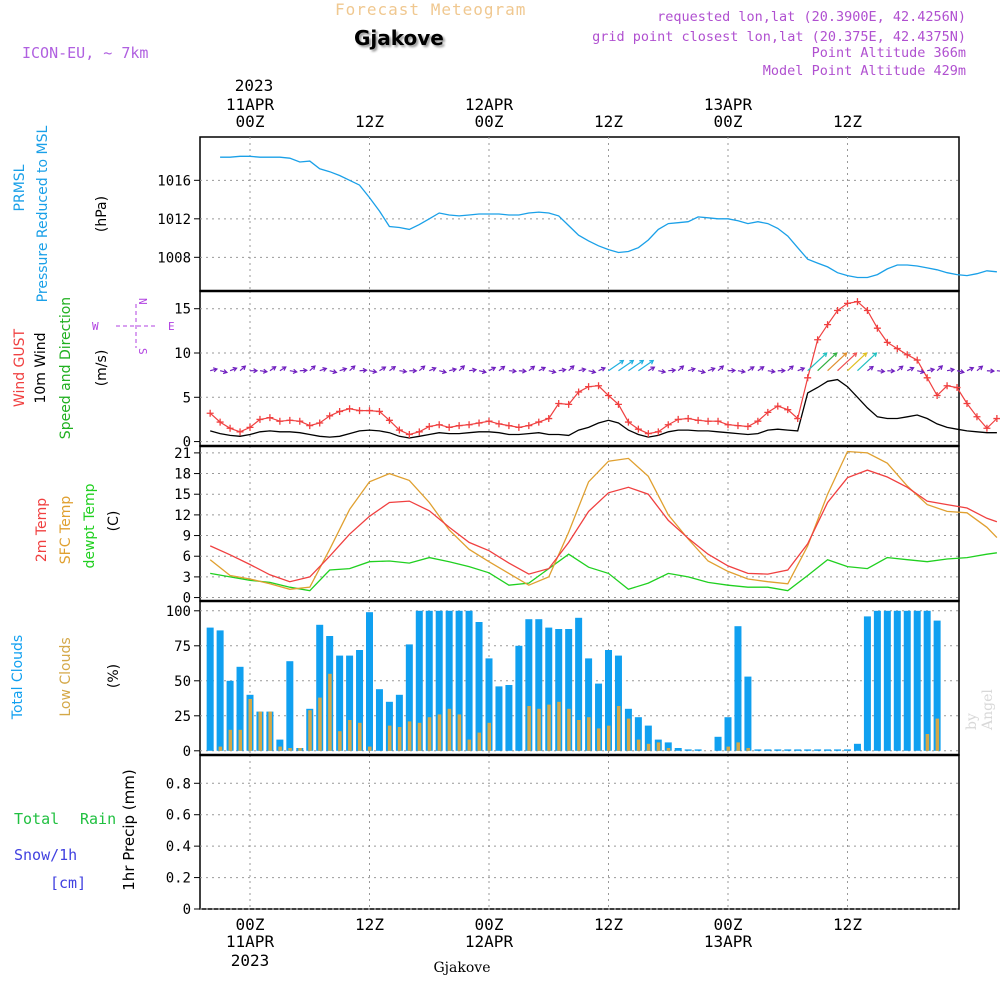 This screenshot has height=1000, width=1000. Describe the element at coordinates (462, 968) in the screenshot. I see `footer-location: Gjakove` at that location.